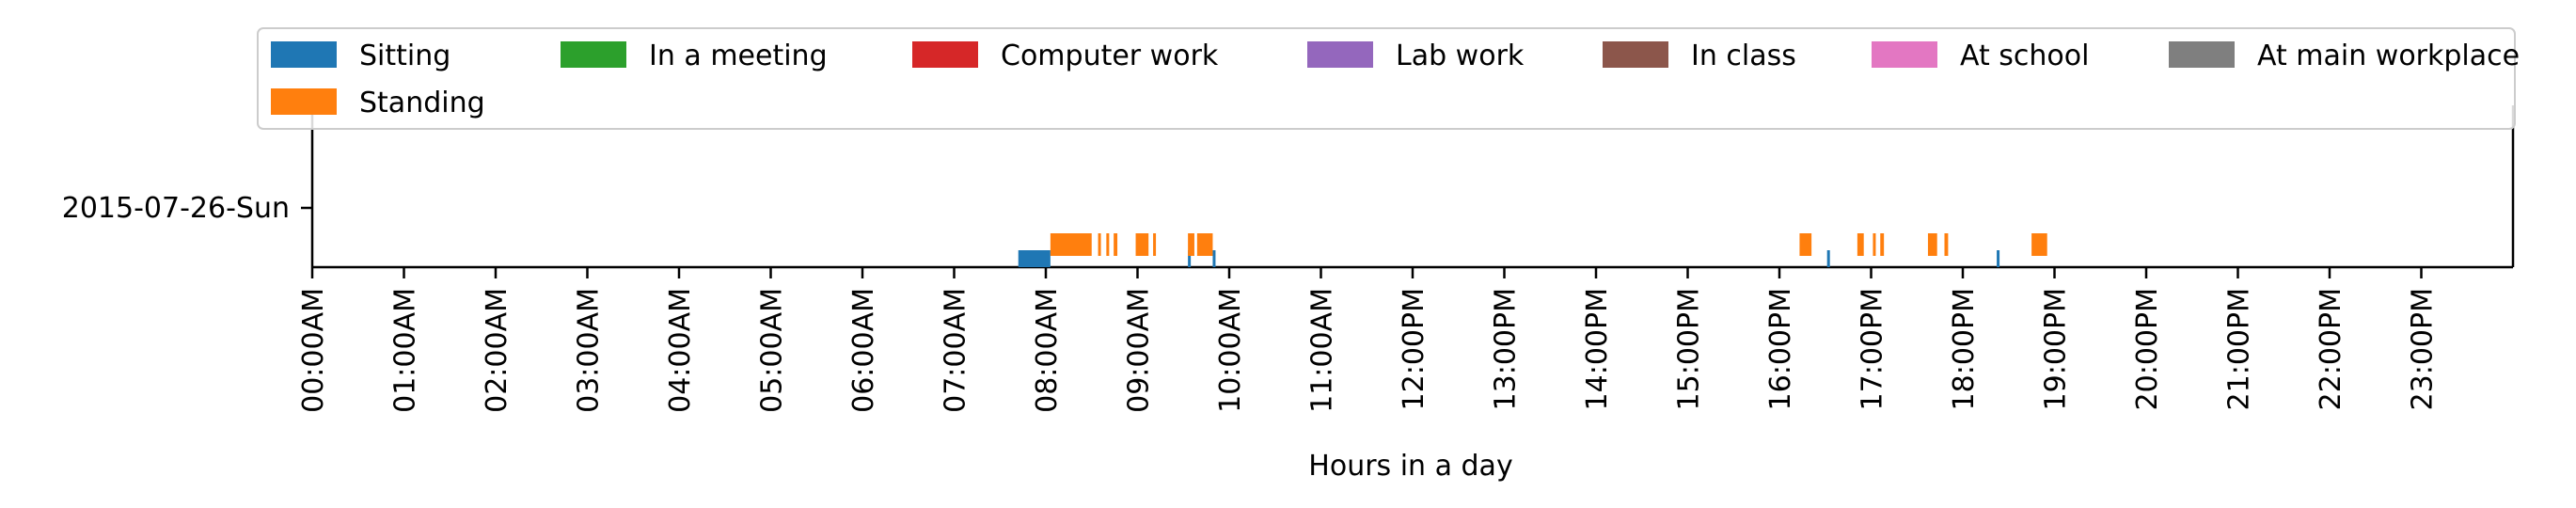  Describe the element at coordinates (1230, 351) in the screenshot. I see `x-tick-label: 10:00AM` at that location.